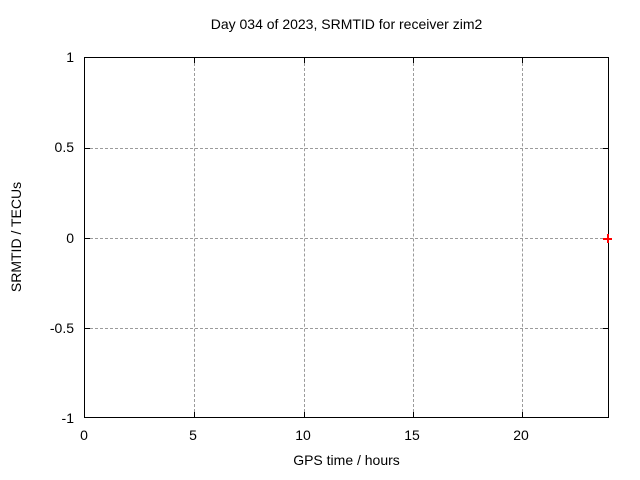 Image resolution: width=640 pixels, height=480 pixels. I want to click on y-tick-label: 1, so click(70, 57).